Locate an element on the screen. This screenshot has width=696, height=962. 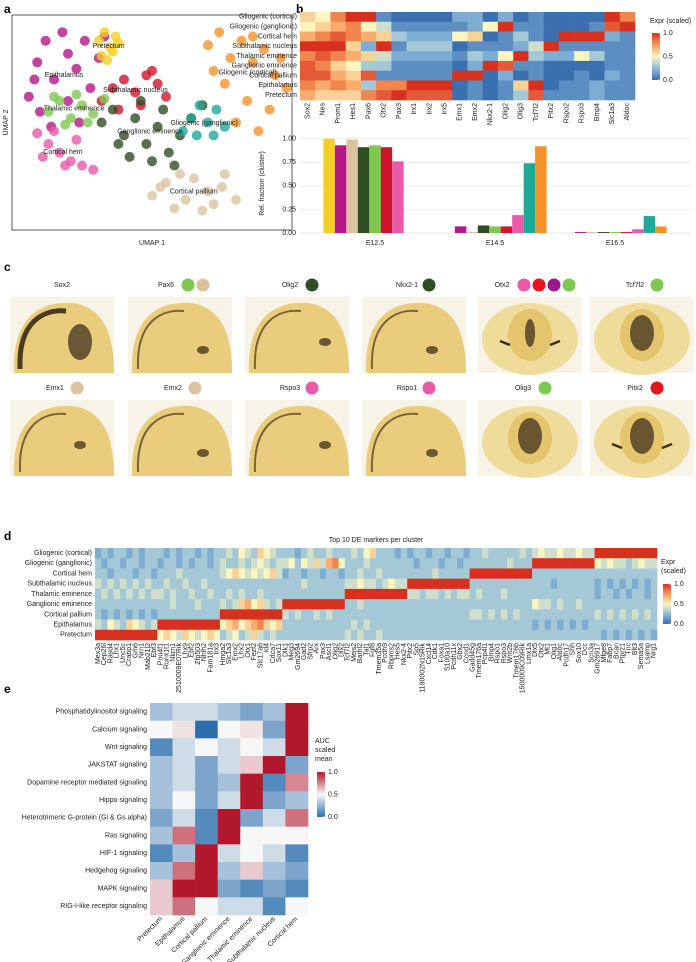
y-tick-label: 0.75 is located at coordinates (289, 162).